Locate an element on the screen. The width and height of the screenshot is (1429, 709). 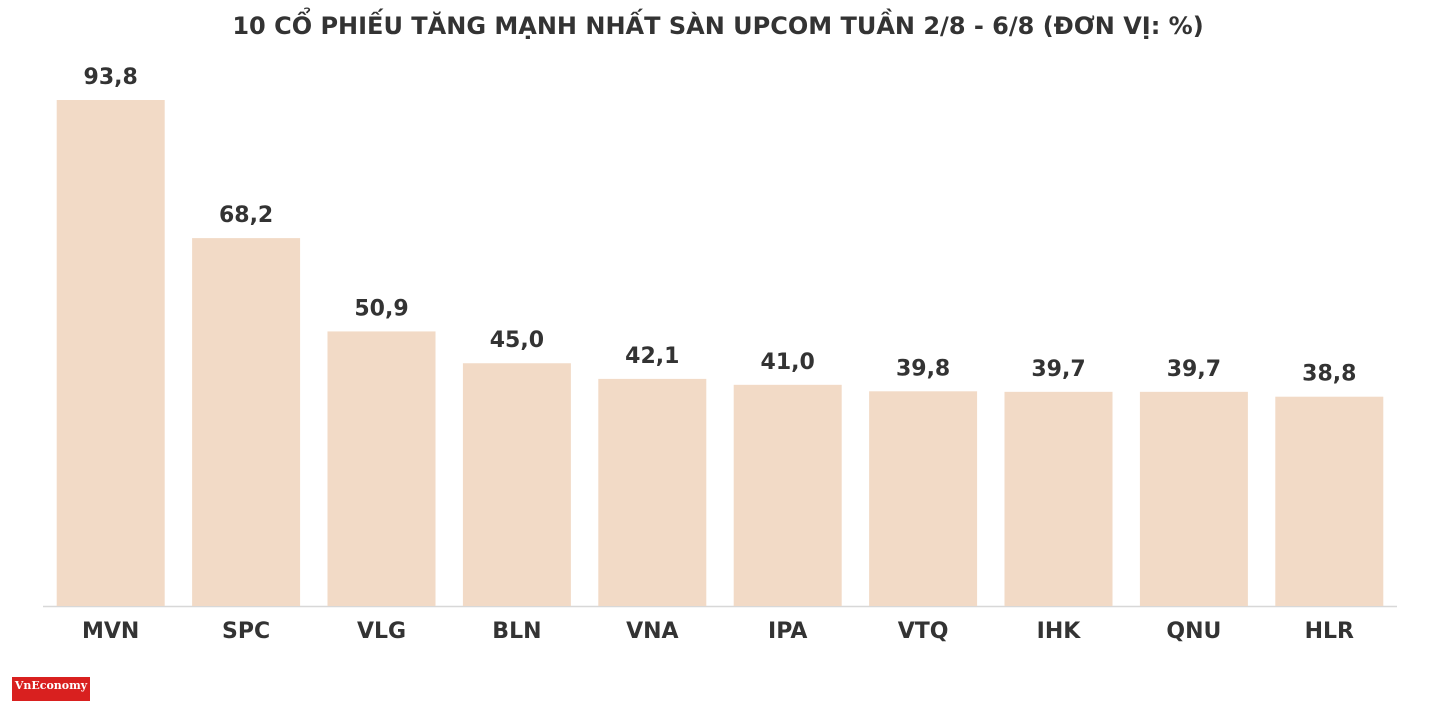
logo-box is located at coordinates (51, 689).